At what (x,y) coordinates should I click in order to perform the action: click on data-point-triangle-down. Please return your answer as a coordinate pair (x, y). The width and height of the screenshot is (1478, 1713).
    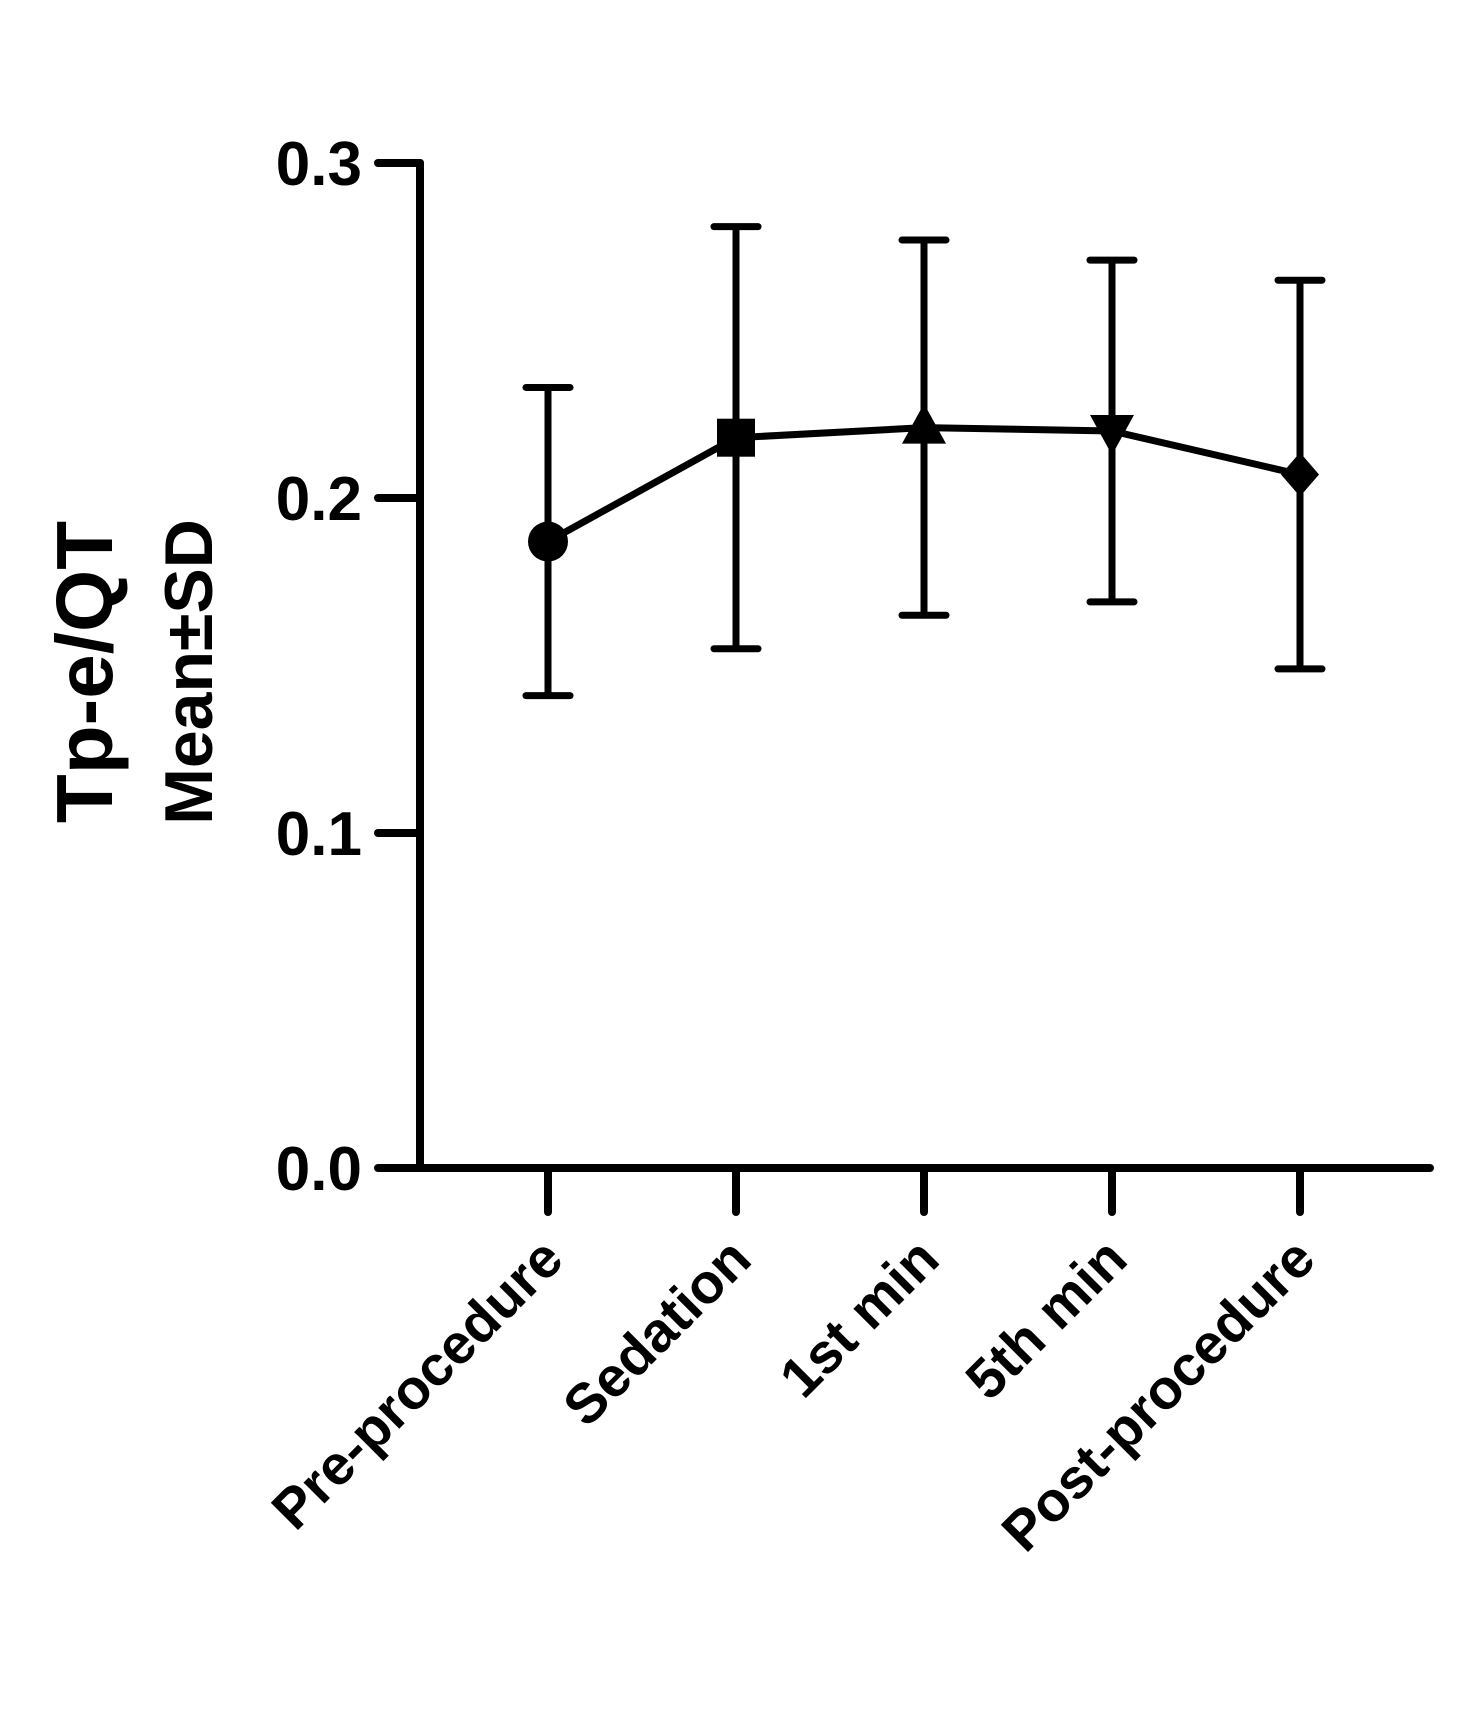
    Looking at the image, I should click on (1112, 435).